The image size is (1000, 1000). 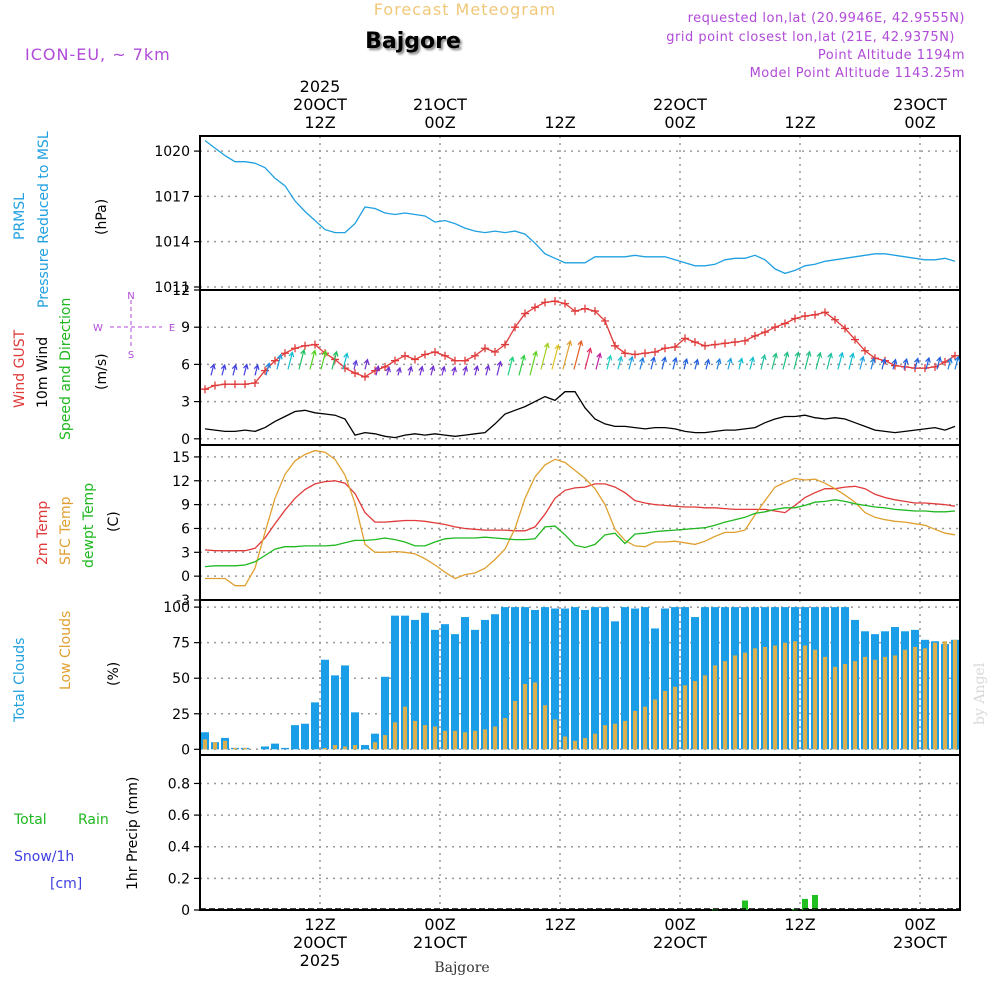 I want to click on clouds-ytick-label: 50, so click(x=181, y=679).